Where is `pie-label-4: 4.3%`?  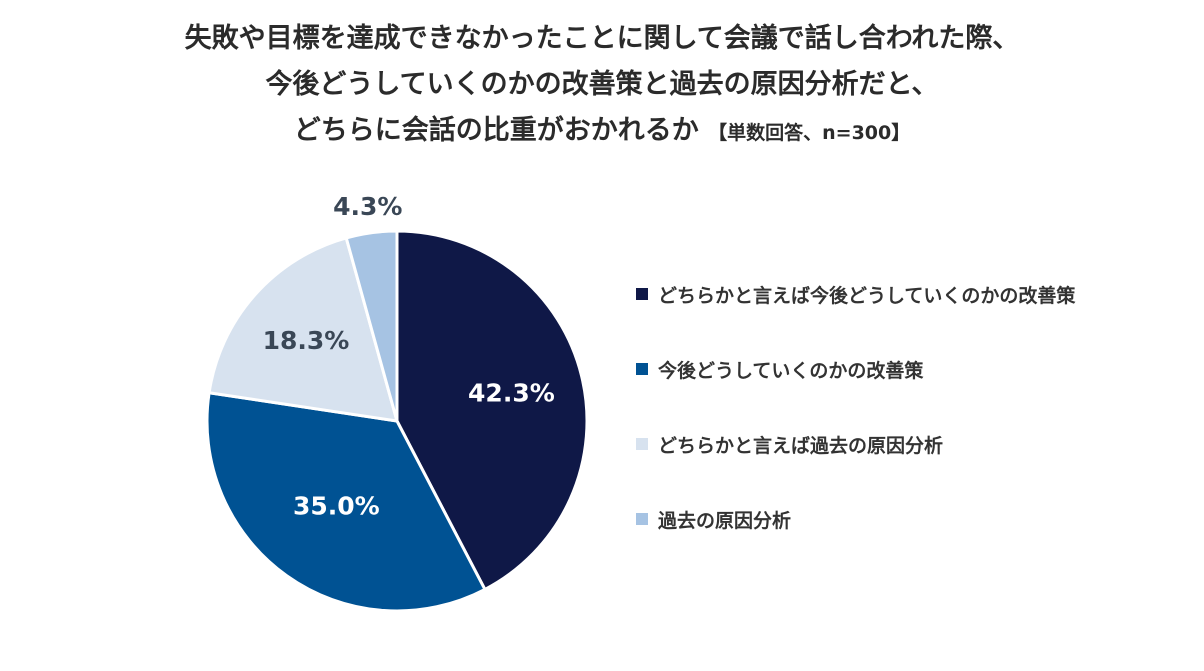 pie-label-4: 4.3% is located at coordinates (367, 206).